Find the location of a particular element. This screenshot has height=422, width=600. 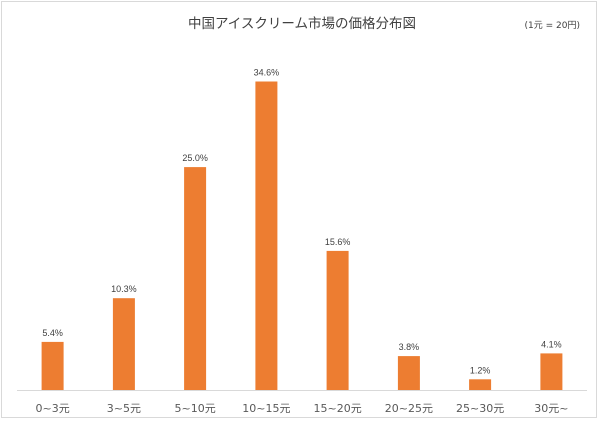

x-tick-label-6: 25~30元 is located at coordinates (480, 408).